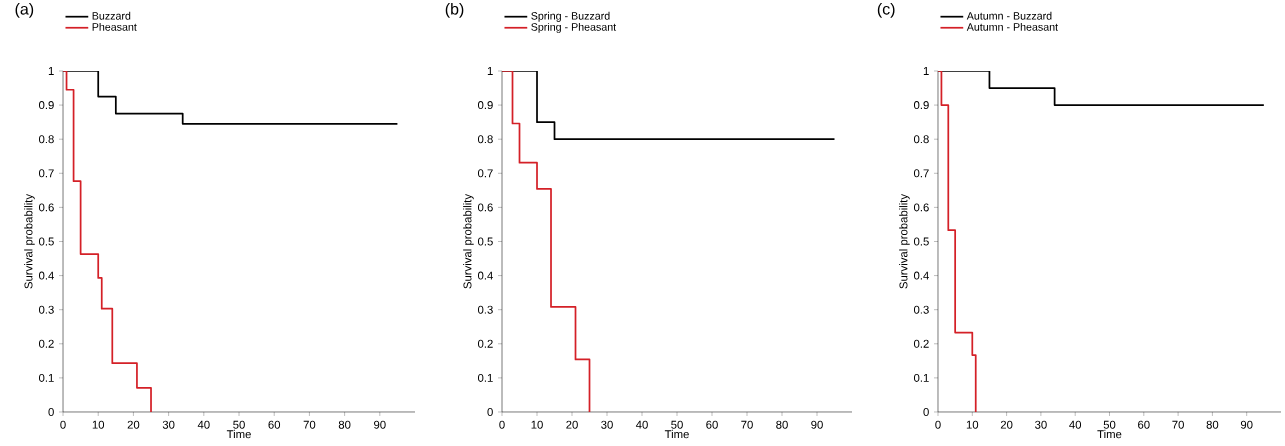 The width and height of the screenshot is (1285, 446). I want to click on chart-title: (c), so click(886, 10).